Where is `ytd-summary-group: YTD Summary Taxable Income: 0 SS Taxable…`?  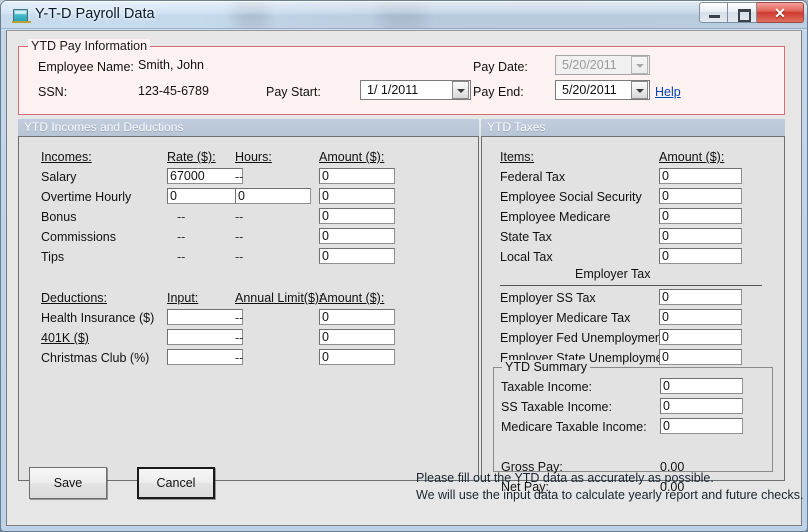 ytd-summary-group: YTD Summary Taxable Income: 0 SS Taxable… is located at coordinates (633, 427).